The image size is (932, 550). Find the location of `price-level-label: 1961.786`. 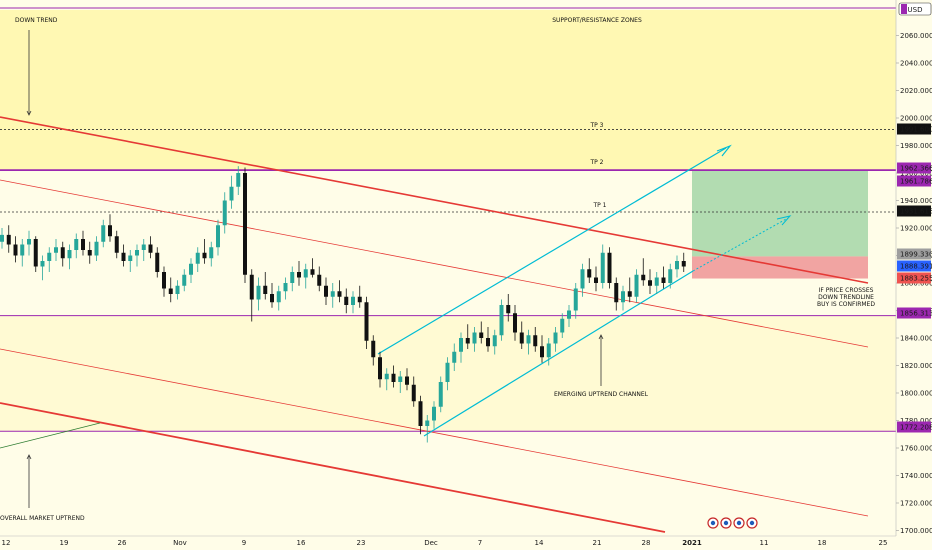

price-level-label: 1961.786 is located at coordinates (916, 182).